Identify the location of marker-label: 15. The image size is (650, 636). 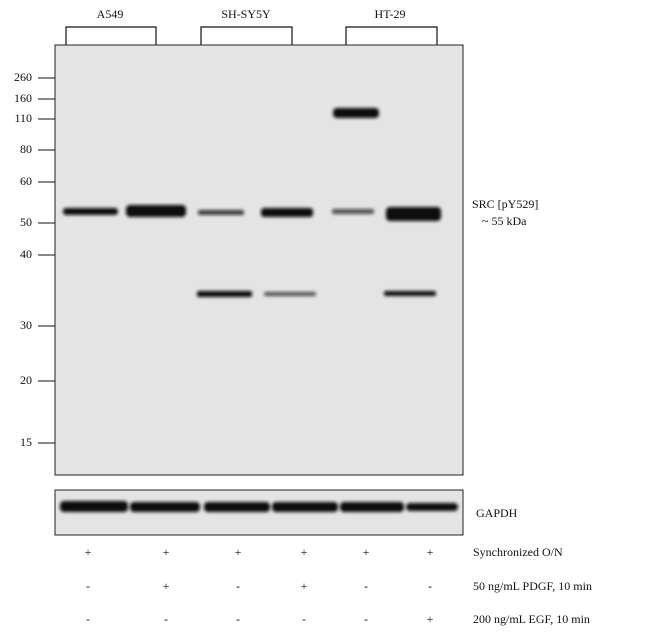
(26, 442).